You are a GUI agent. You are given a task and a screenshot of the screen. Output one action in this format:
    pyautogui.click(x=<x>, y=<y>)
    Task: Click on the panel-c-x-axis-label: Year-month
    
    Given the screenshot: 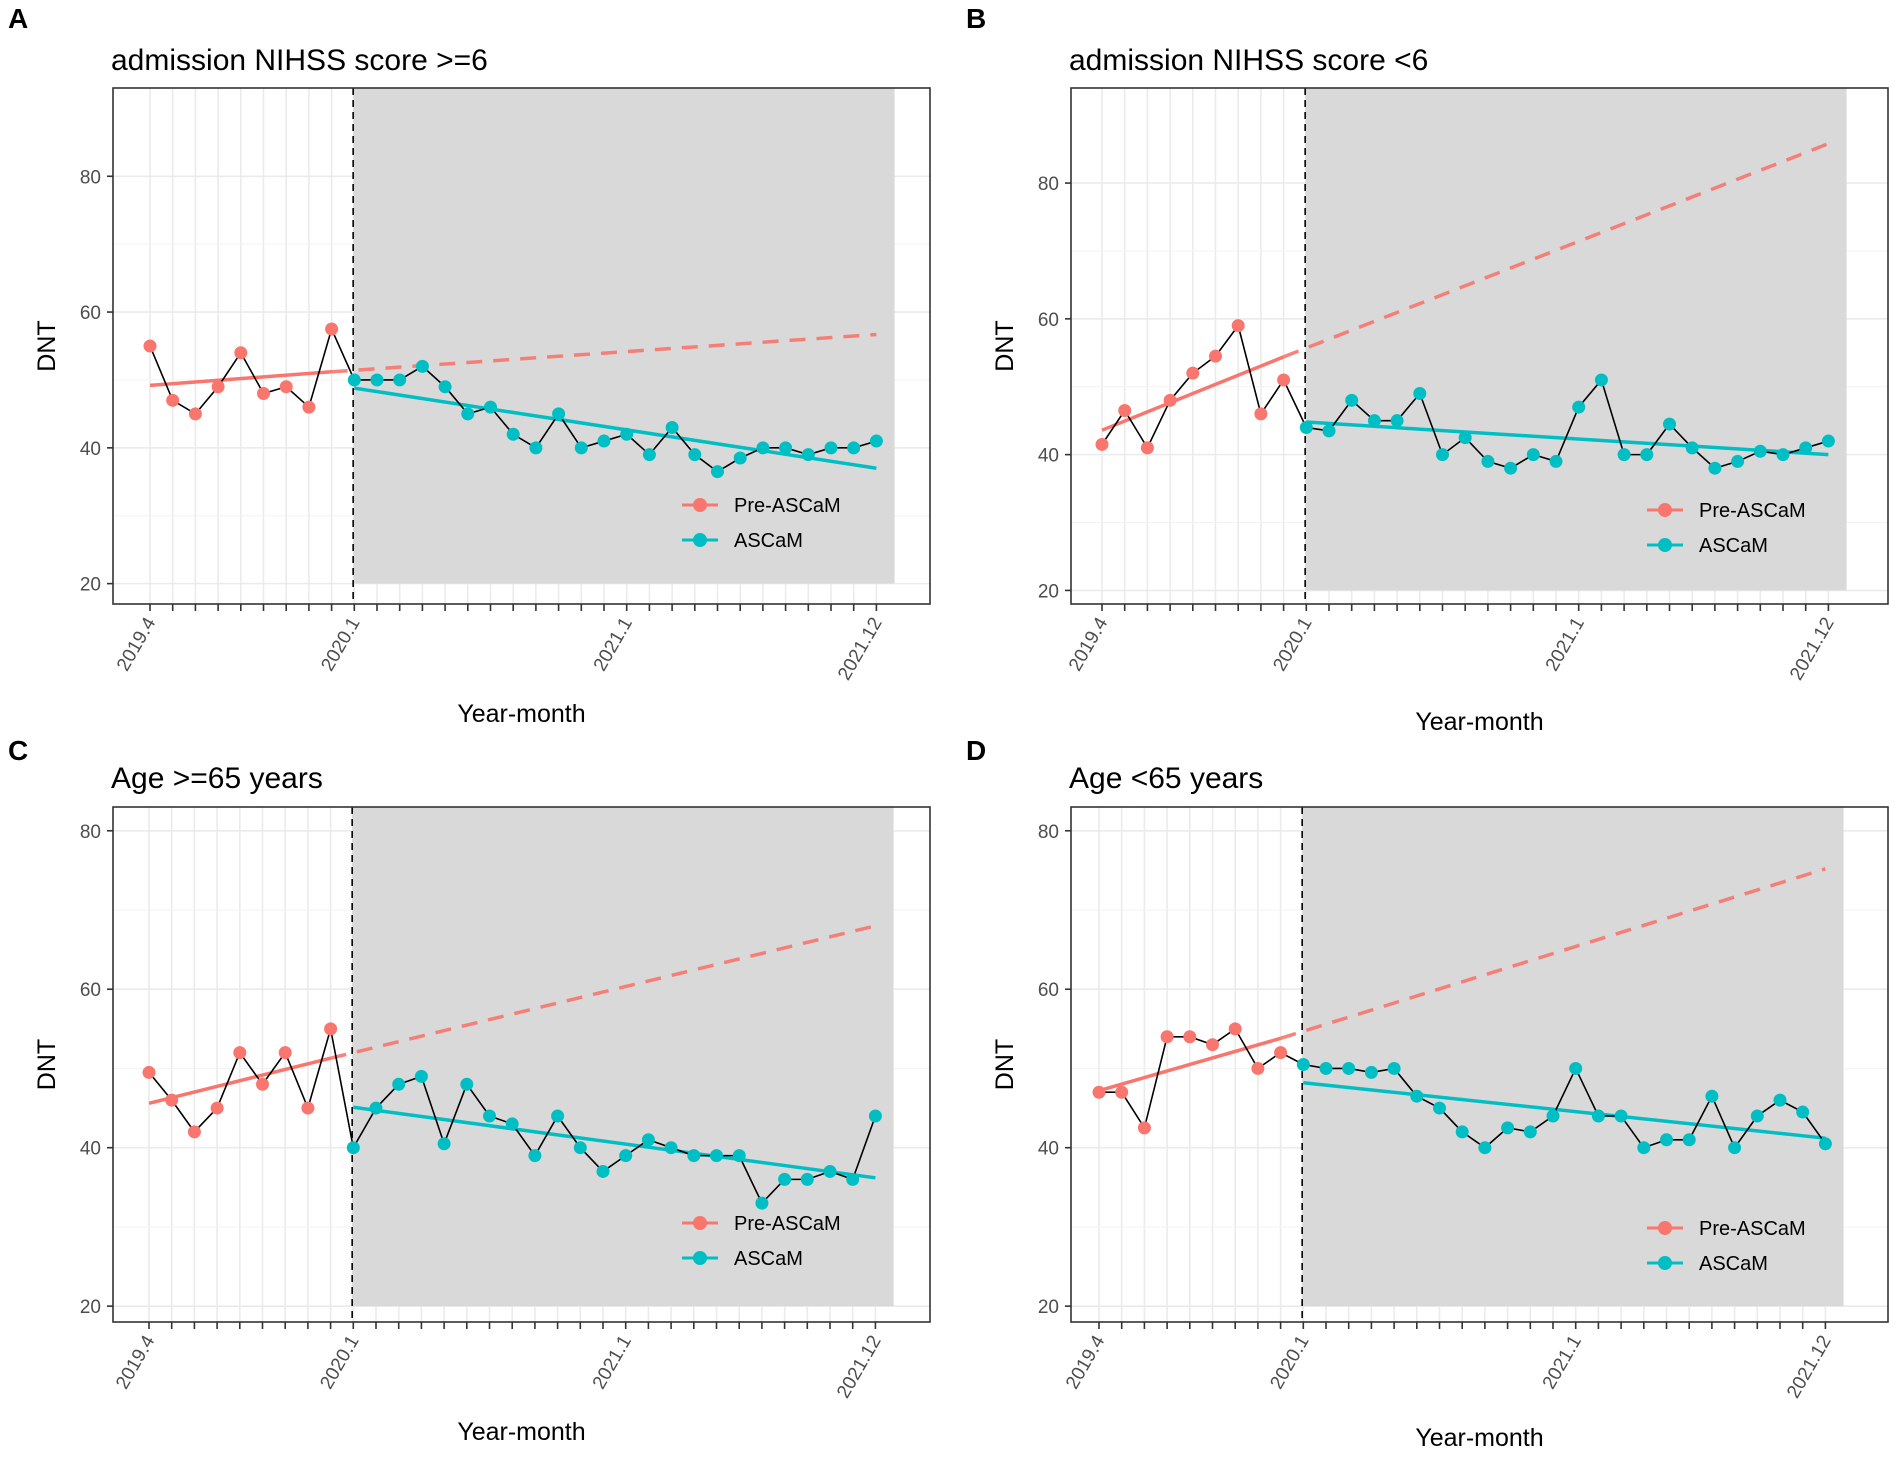 What is the action you would take?
    pyautogui.click(x=521, y=1432)
    